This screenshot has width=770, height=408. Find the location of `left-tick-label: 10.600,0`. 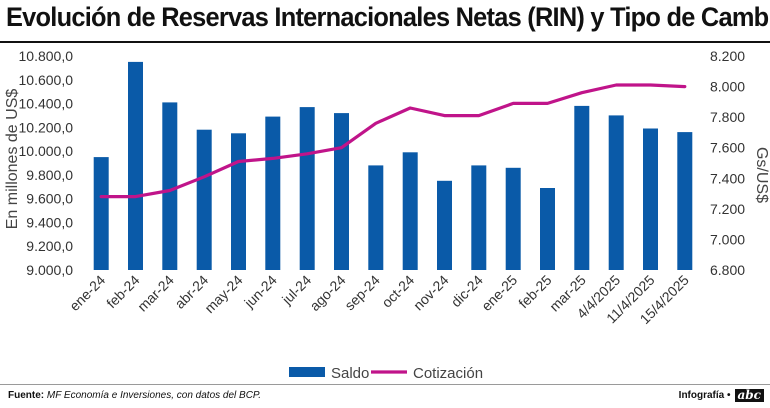

left-tick-label: 10.600,0 is located at coordinates (46, 80).